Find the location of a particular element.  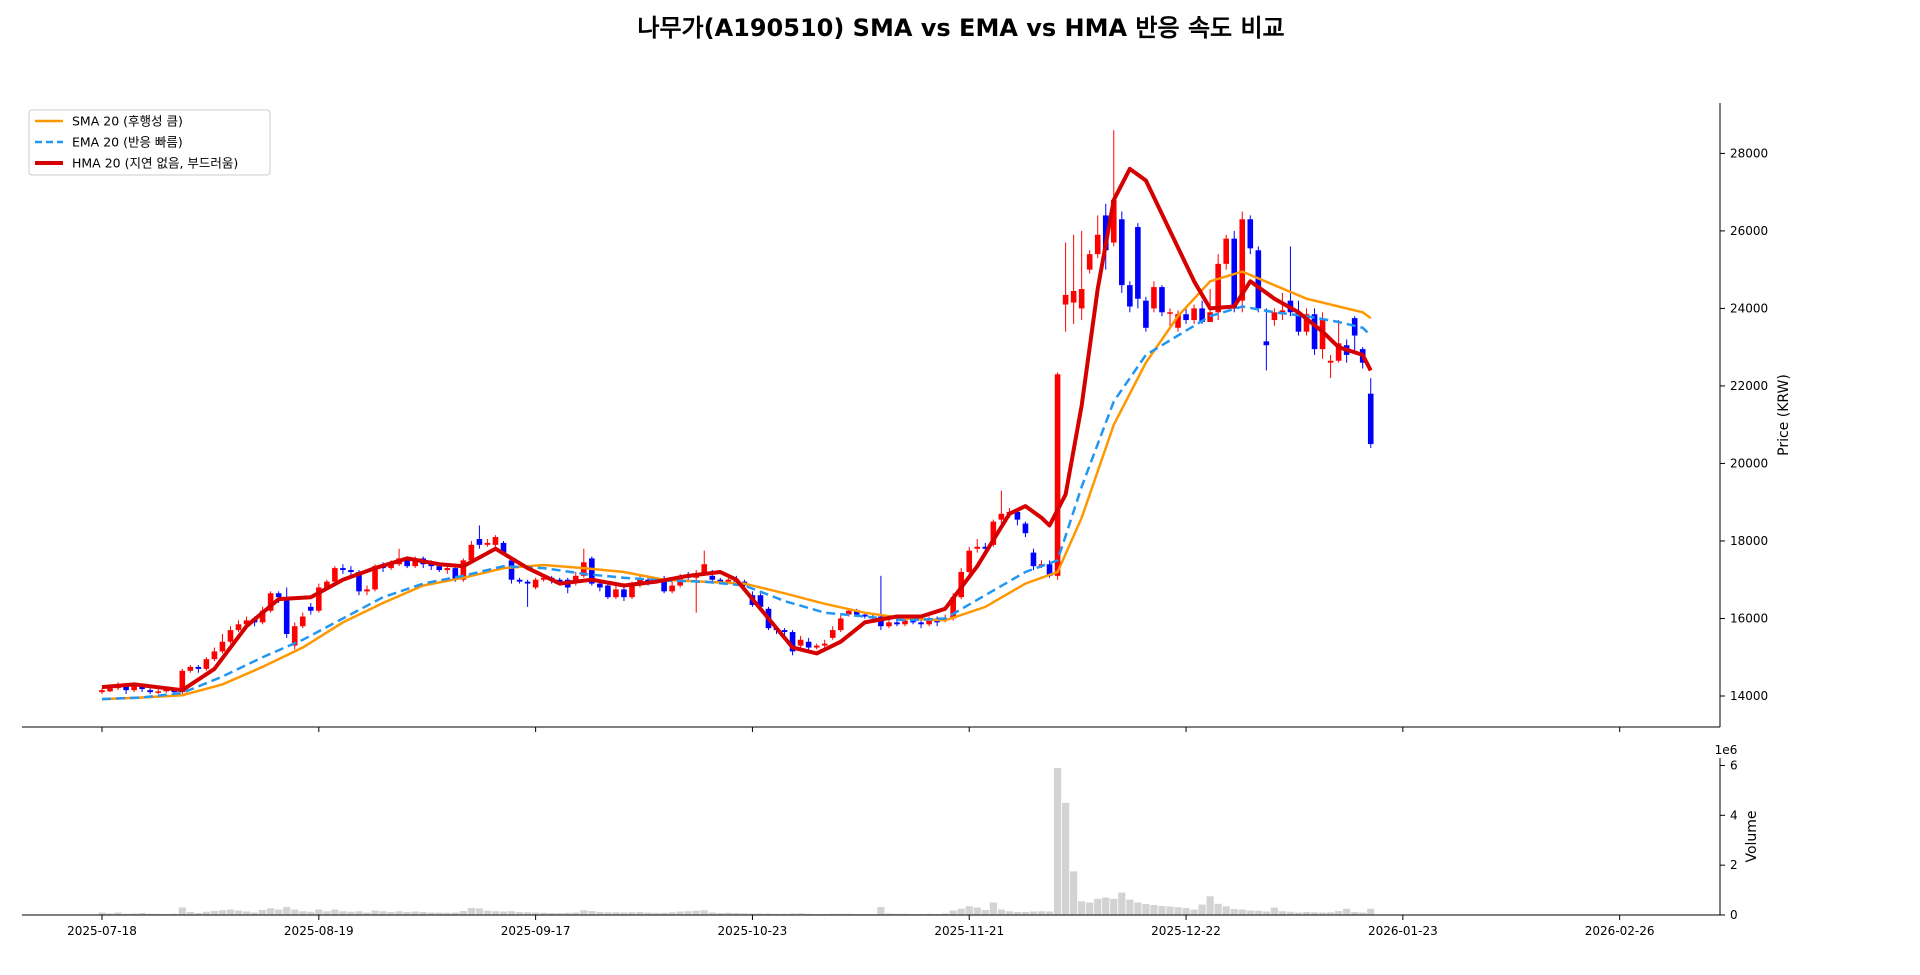

price-y-tick-label: 18000 is located at coordinates (1749, 541).